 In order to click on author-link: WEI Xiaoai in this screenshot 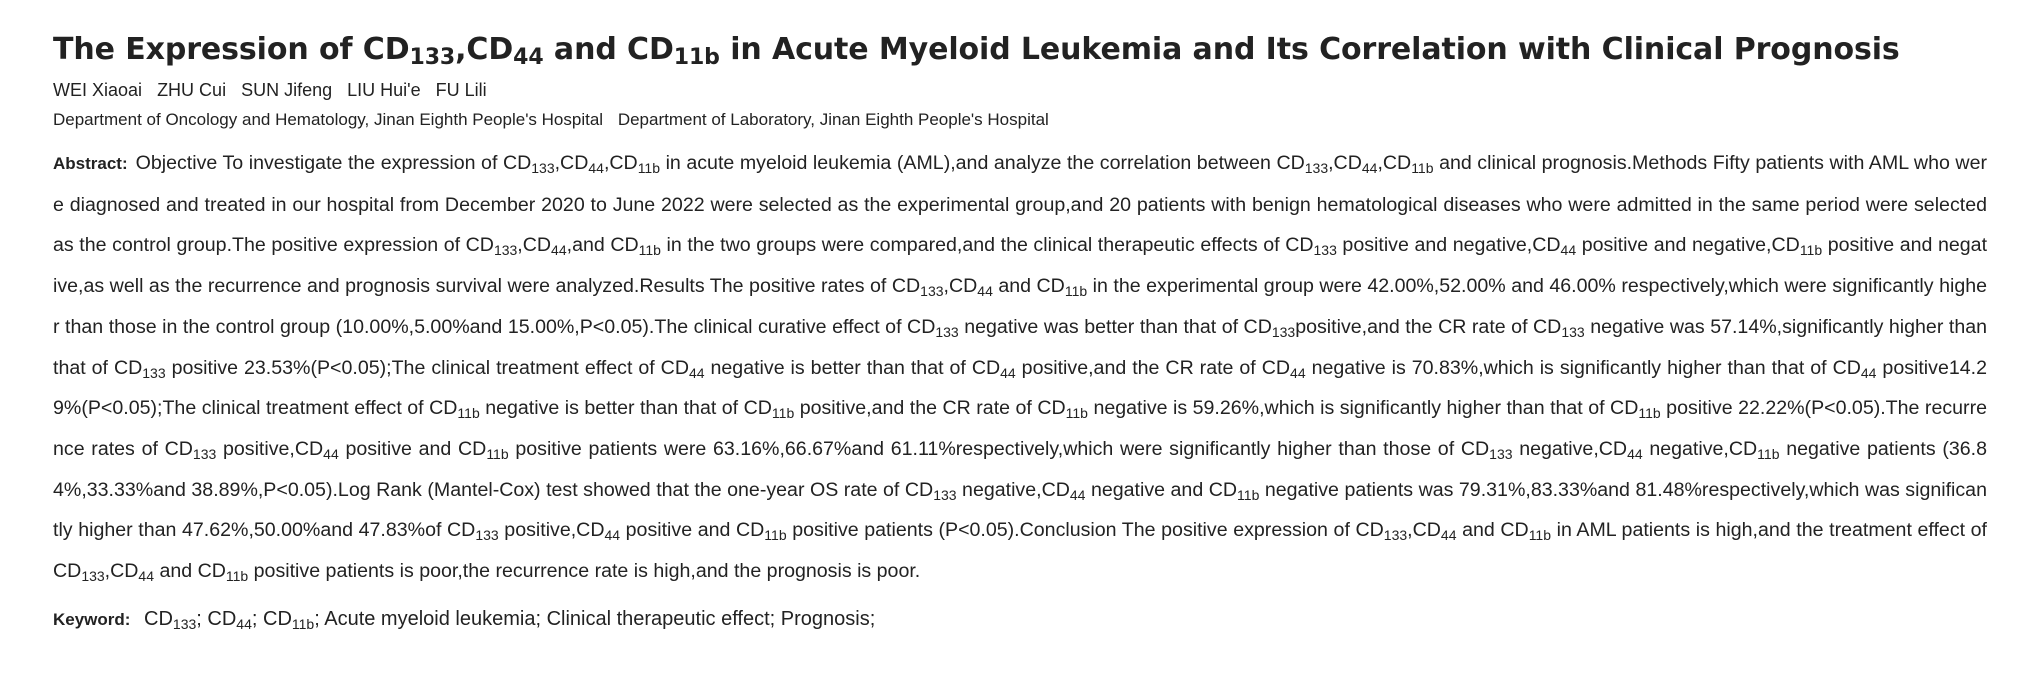, I will do `click(98, 90)`.